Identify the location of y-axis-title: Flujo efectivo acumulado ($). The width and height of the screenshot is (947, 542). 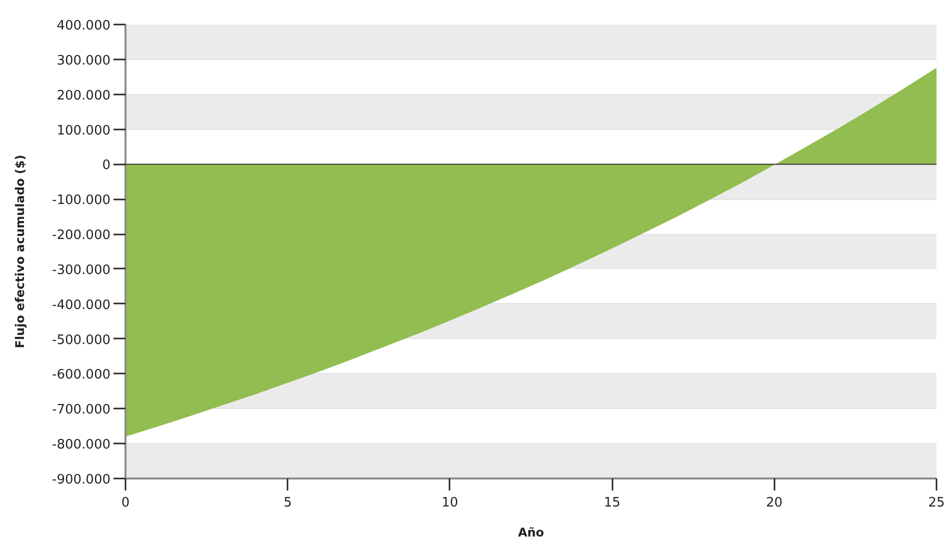
(20, 251).